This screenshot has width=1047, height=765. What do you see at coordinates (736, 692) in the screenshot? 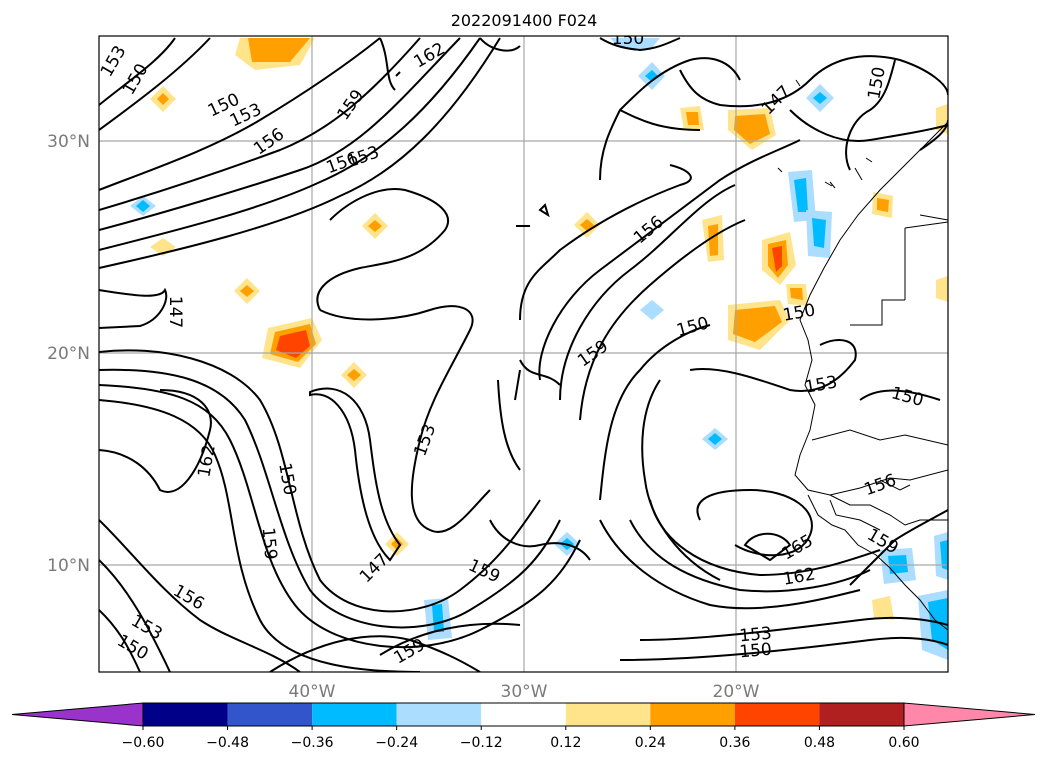
I see `lon-label-20w: 20°W` at bounding box center [736, 692].